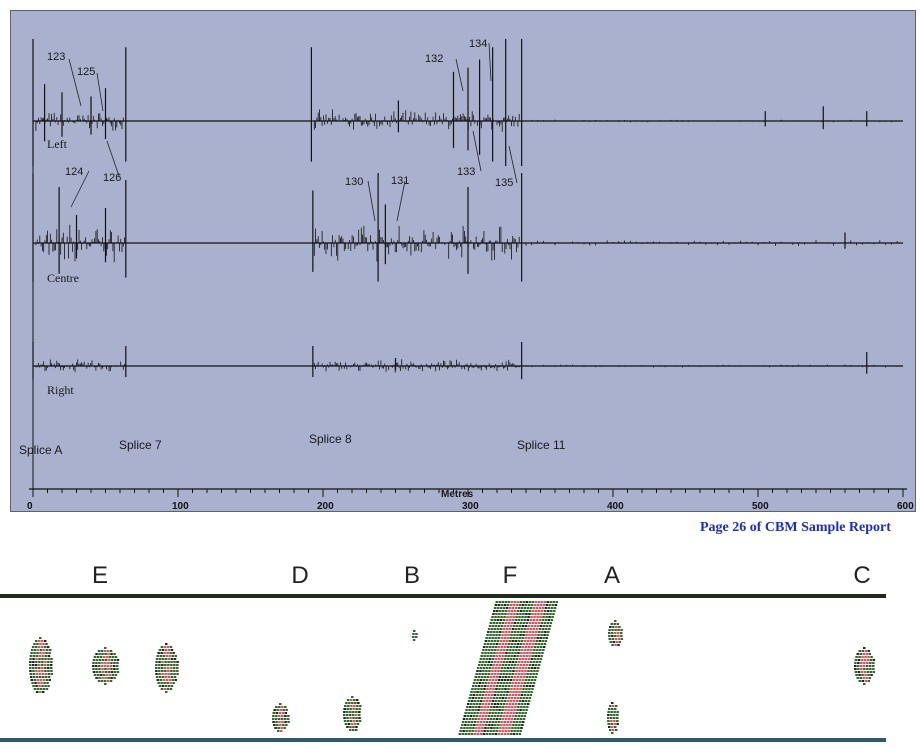  I want to click on annotation-leader, so click(477, 151).